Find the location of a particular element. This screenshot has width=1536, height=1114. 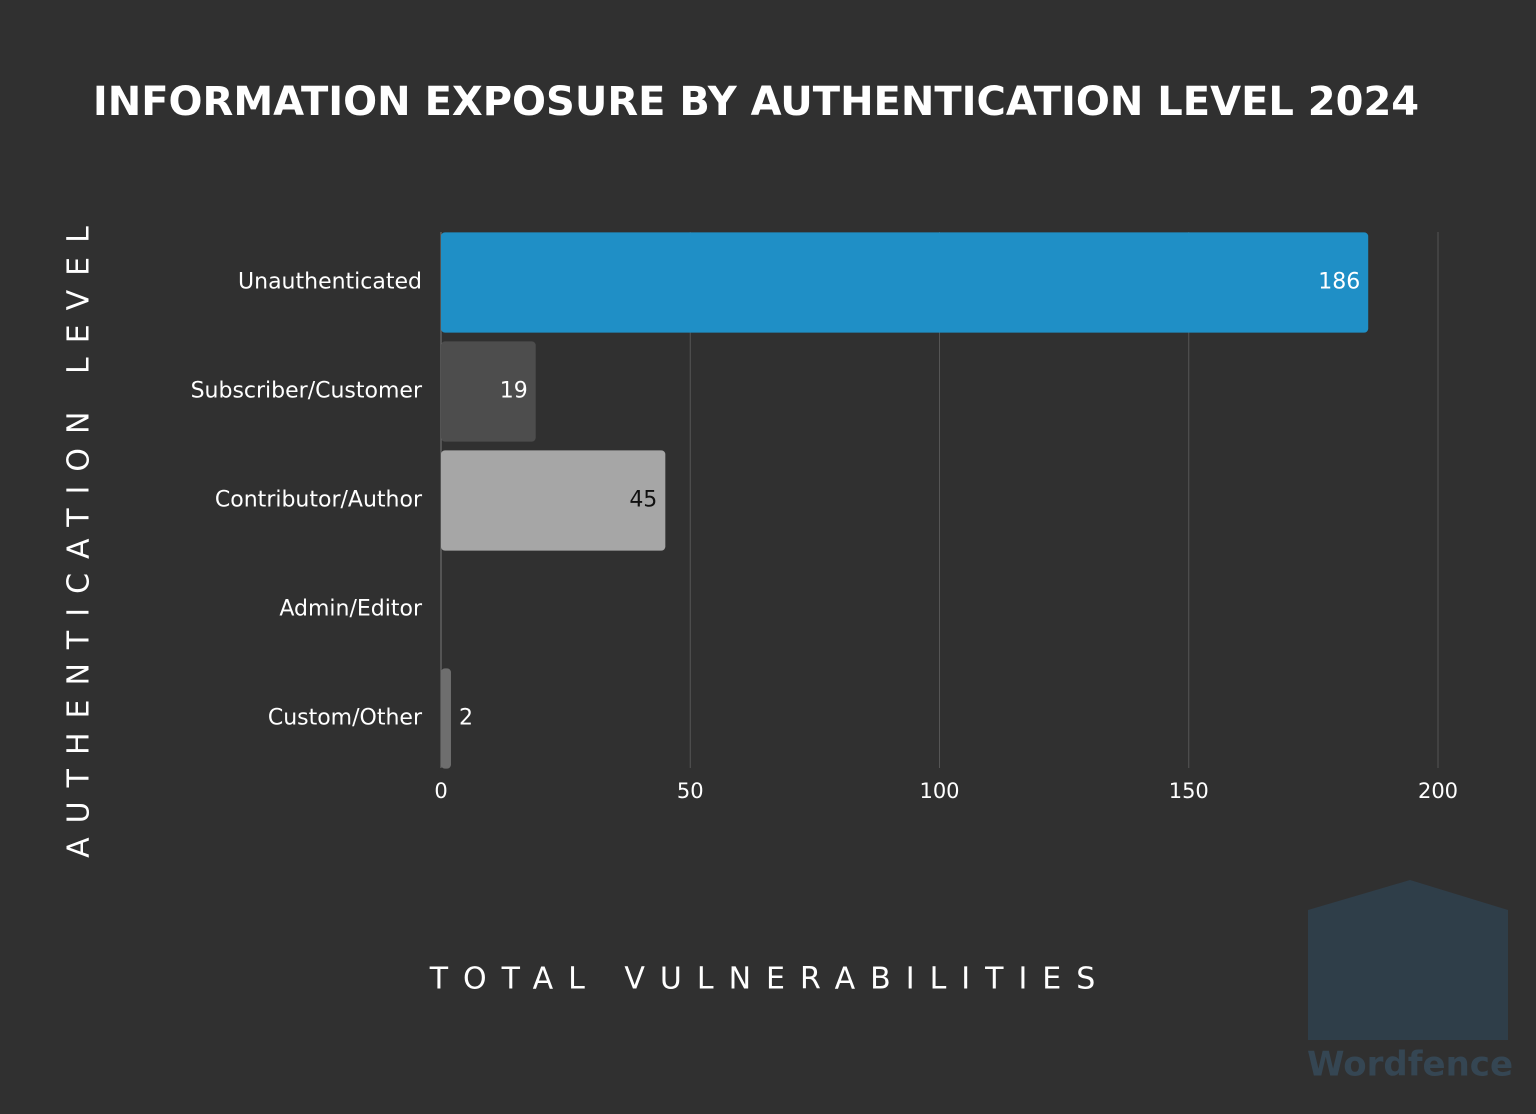

y-axis-title: AUTHENTICATION LEVEL is located at coordinates (79, 535).